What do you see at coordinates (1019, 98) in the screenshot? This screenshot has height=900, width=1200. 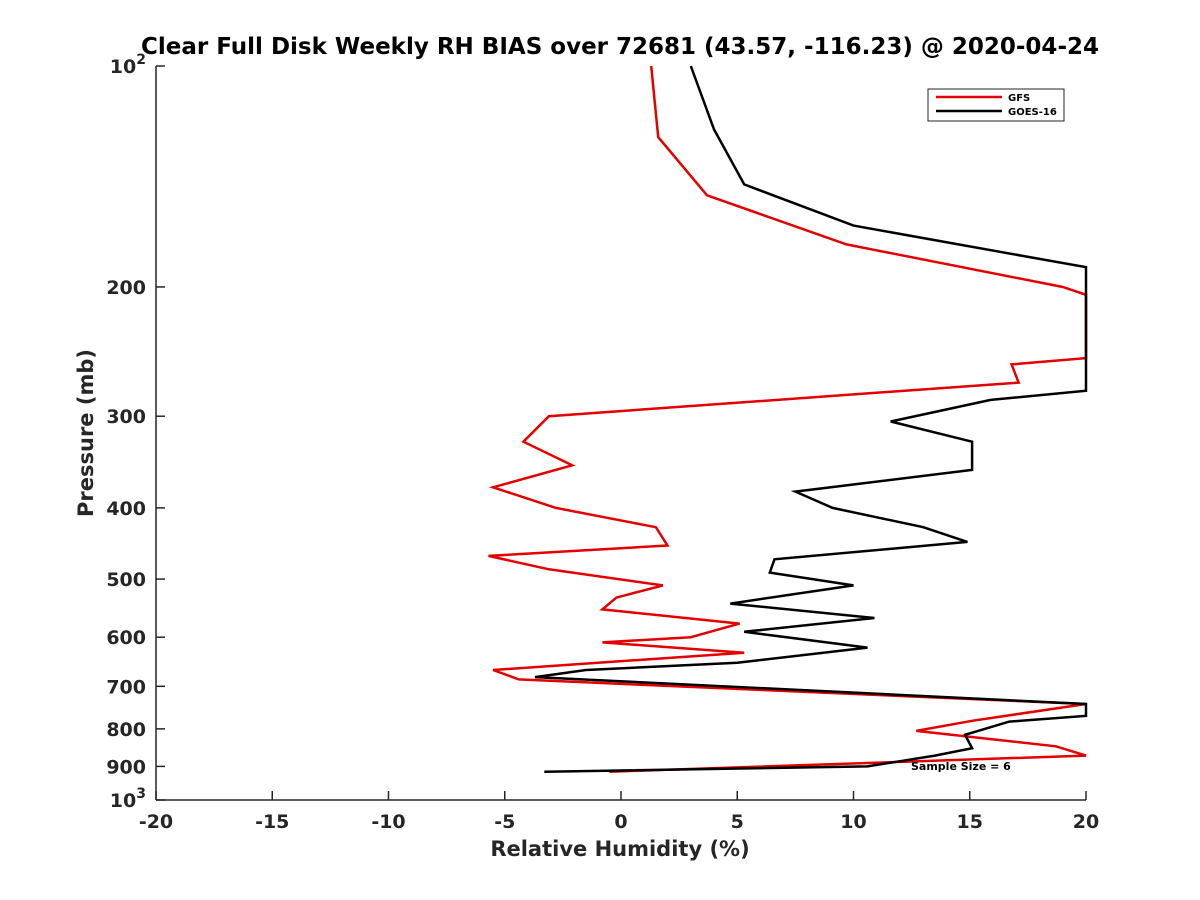 I see `legend-label-gfs: GFS` at bounding box center [1019, 98].